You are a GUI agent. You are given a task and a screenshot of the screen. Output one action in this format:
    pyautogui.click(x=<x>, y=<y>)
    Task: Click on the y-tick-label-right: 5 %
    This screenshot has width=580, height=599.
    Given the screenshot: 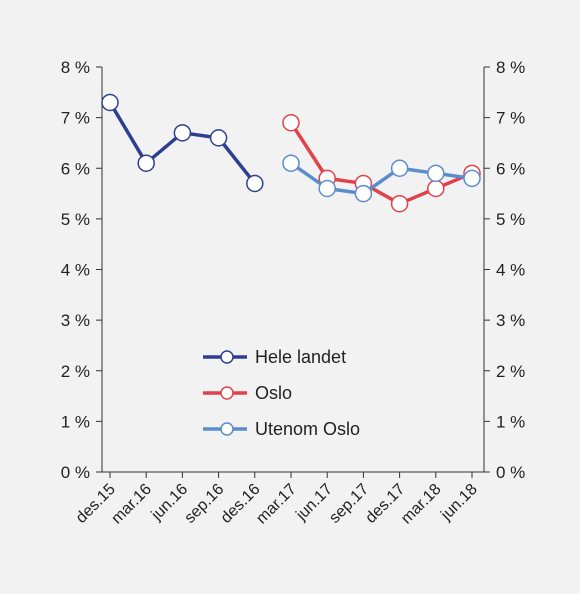 What is the action you would take?
    pyautogui.click(x=510, y=219)
    